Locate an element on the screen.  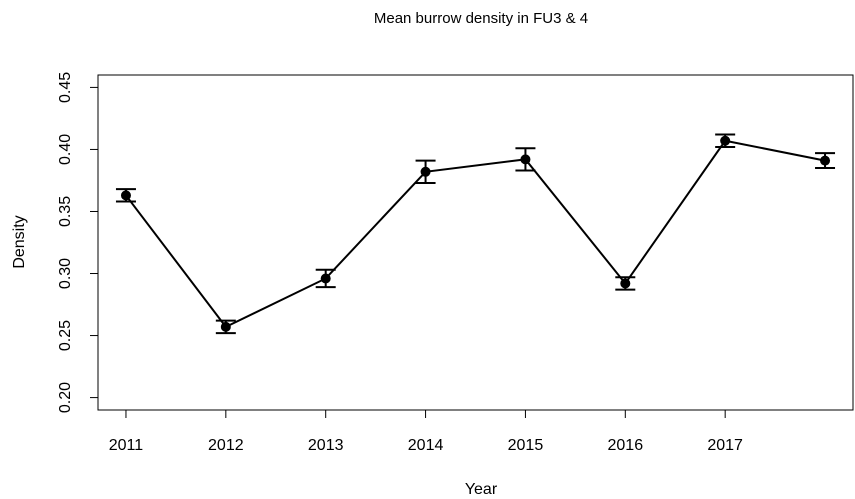
y-tick-label: 0.35 is located at coordinates (65, 211).